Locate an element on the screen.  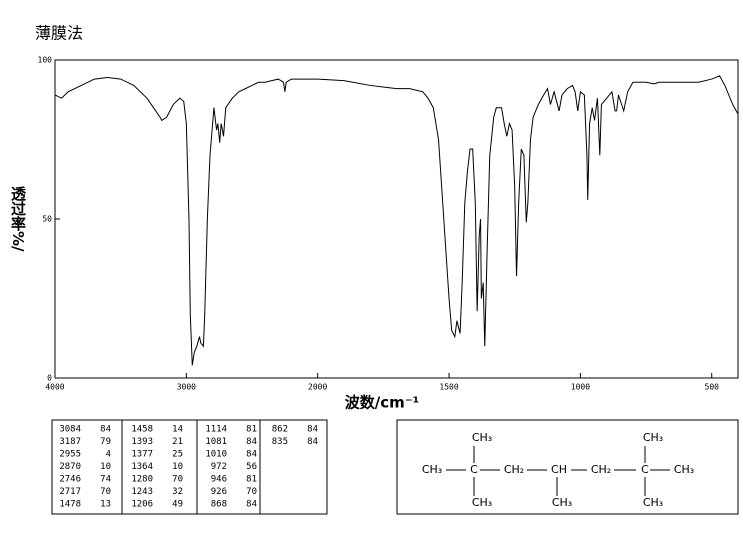
peak-wavenumber: 862 is located at coordinates (280, 430).